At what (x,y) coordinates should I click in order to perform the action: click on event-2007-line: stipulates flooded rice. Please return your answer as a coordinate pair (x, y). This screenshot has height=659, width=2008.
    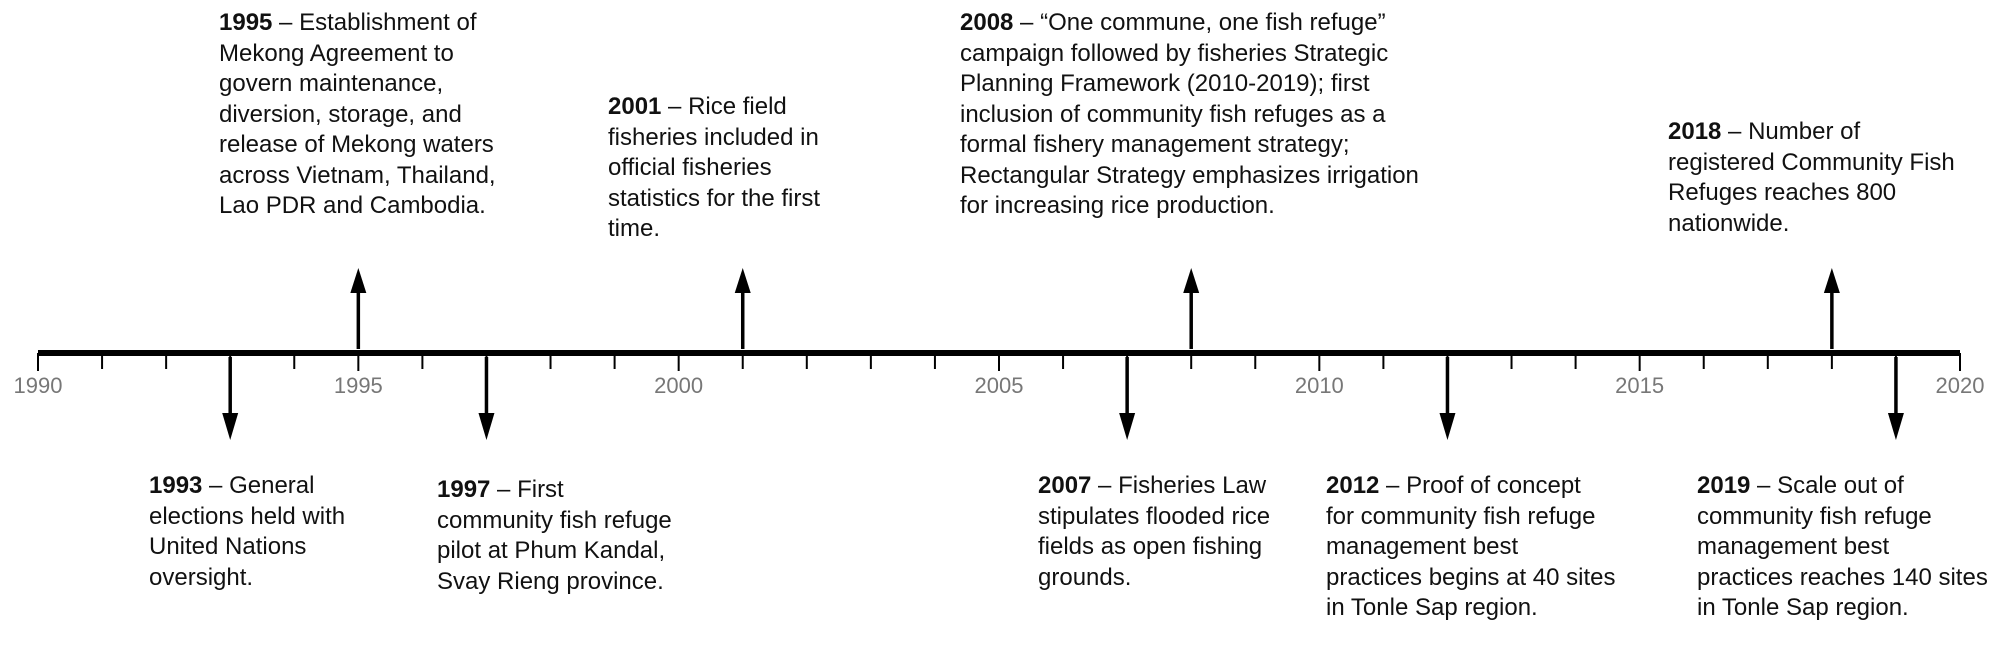
    Looking at the image, I should click on (1154, 516).